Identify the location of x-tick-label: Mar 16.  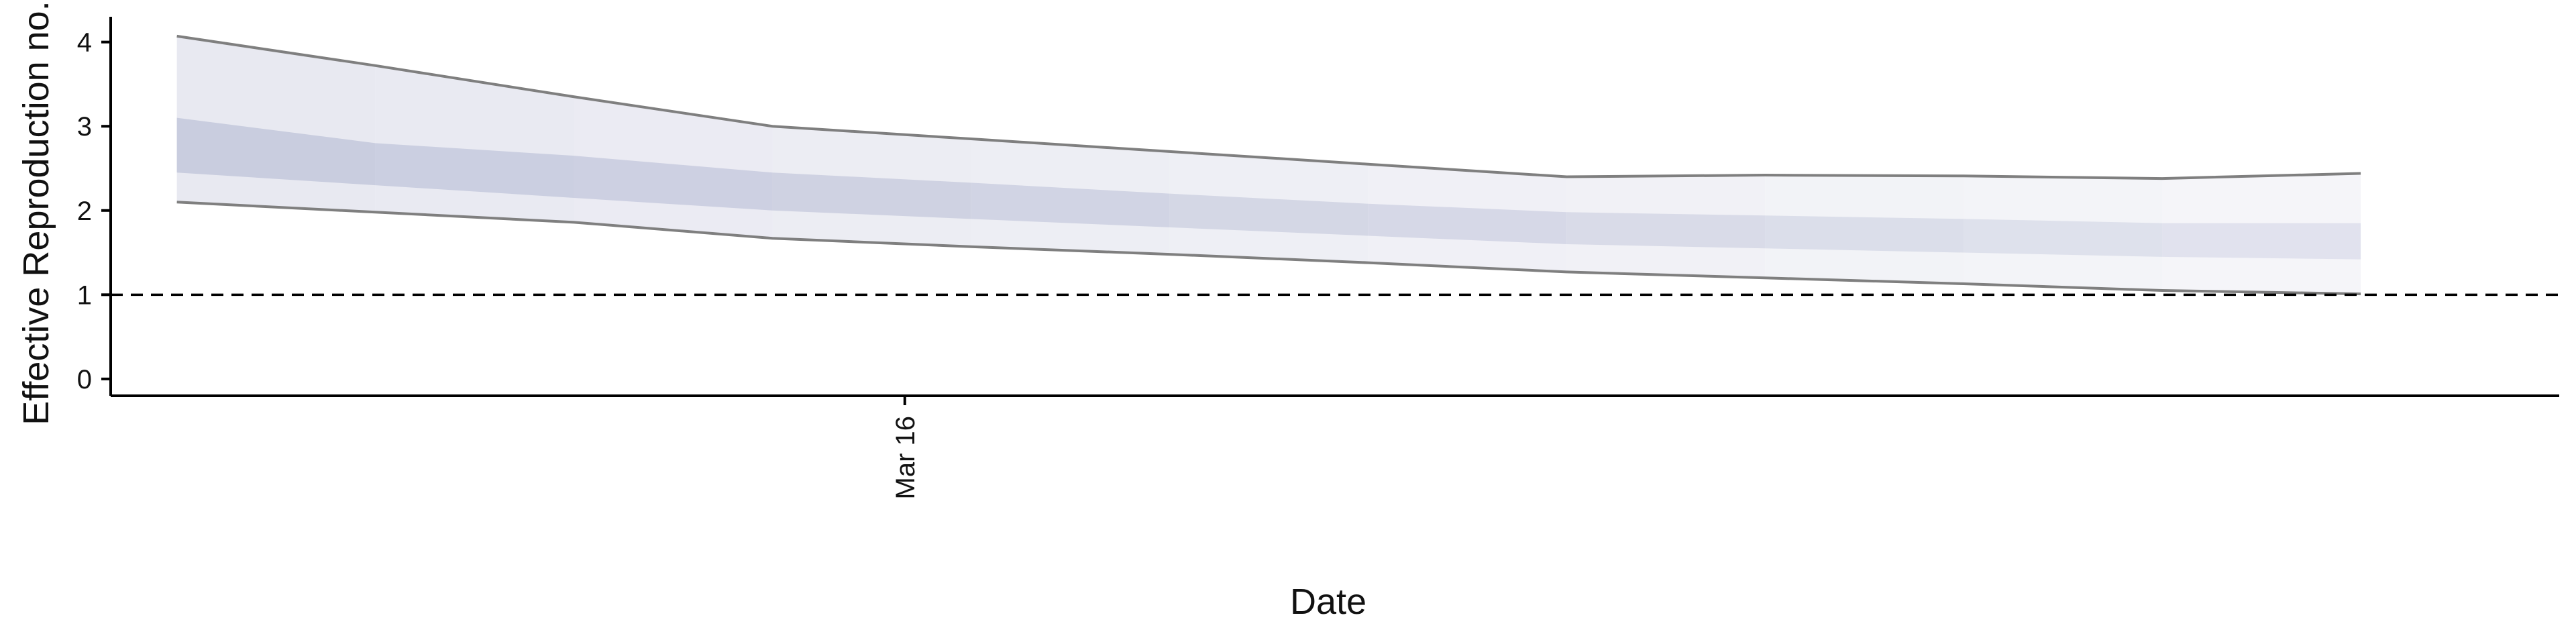
(905, 458).